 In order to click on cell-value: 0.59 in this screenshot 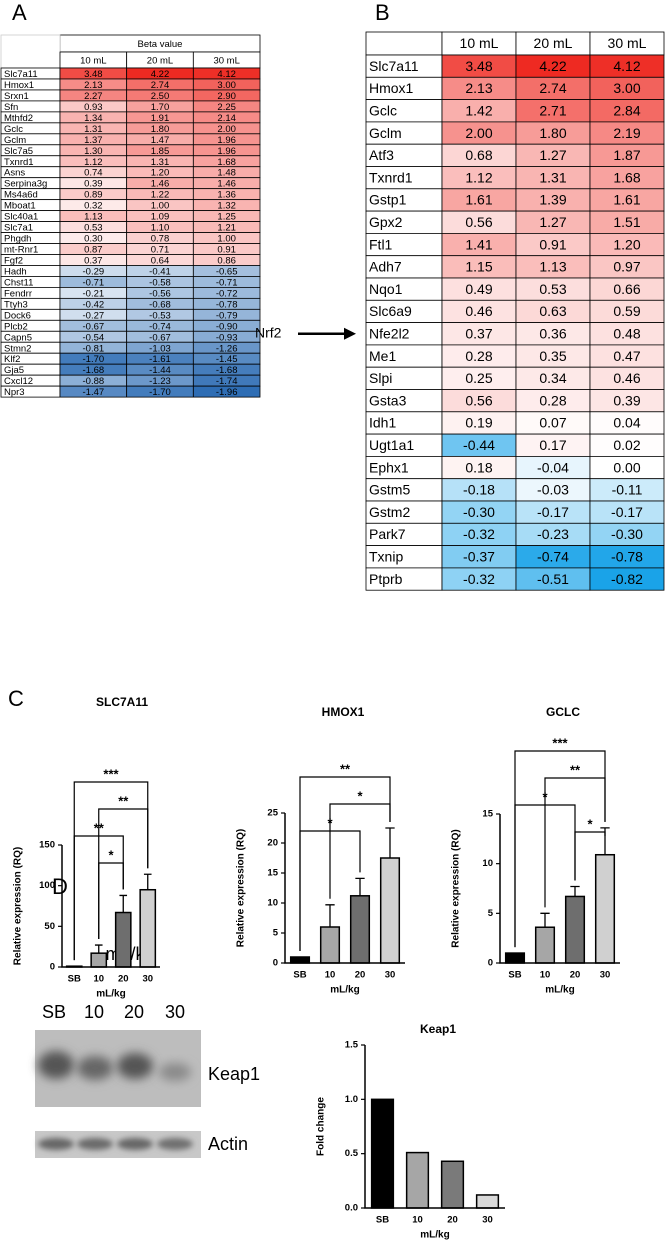, I will do `click(626, 311)`.